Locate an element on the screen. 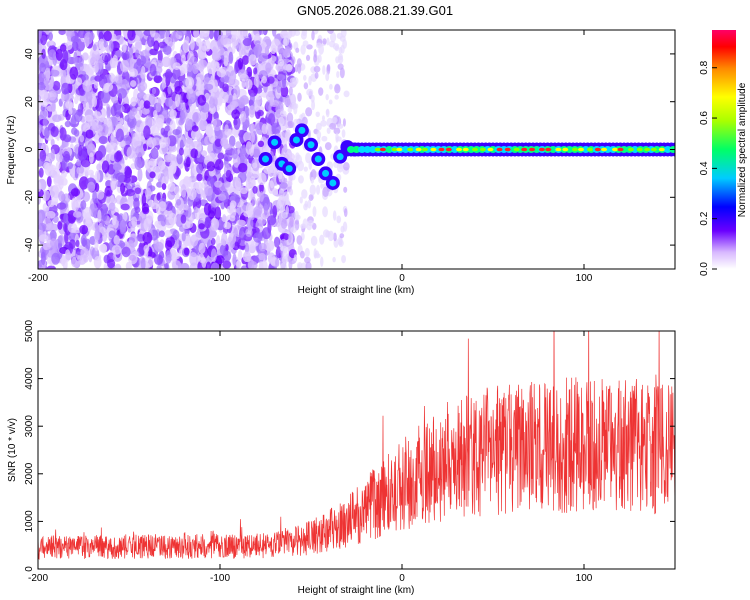  snr-x-tick-label: -200 is located at coordinates (38, 578).